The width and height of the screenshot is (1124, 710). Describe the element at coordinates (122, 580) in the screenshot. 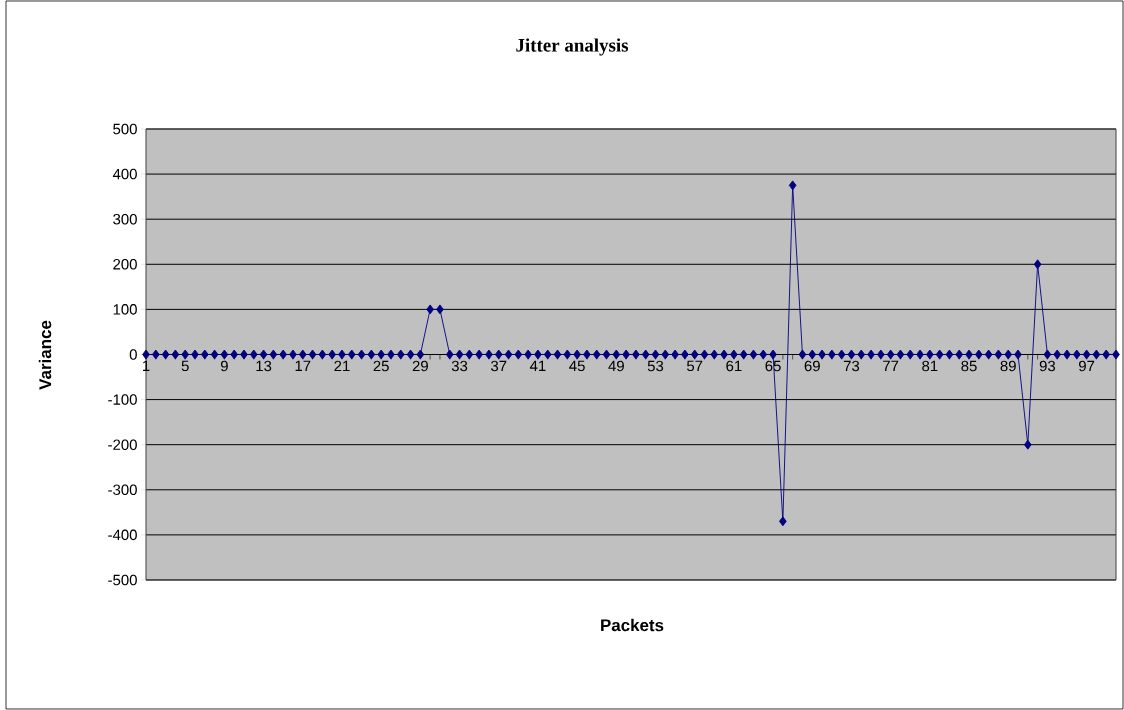

I see `y-tick-label: -500` at that location.